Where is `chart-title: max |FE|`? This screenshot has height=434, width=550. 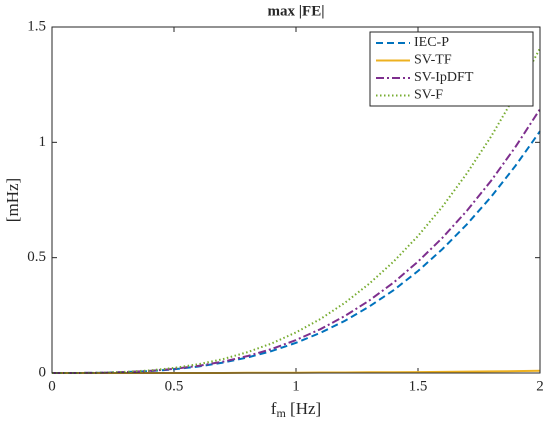
chart-title: max |FE| is located at coordinates (295, 11).